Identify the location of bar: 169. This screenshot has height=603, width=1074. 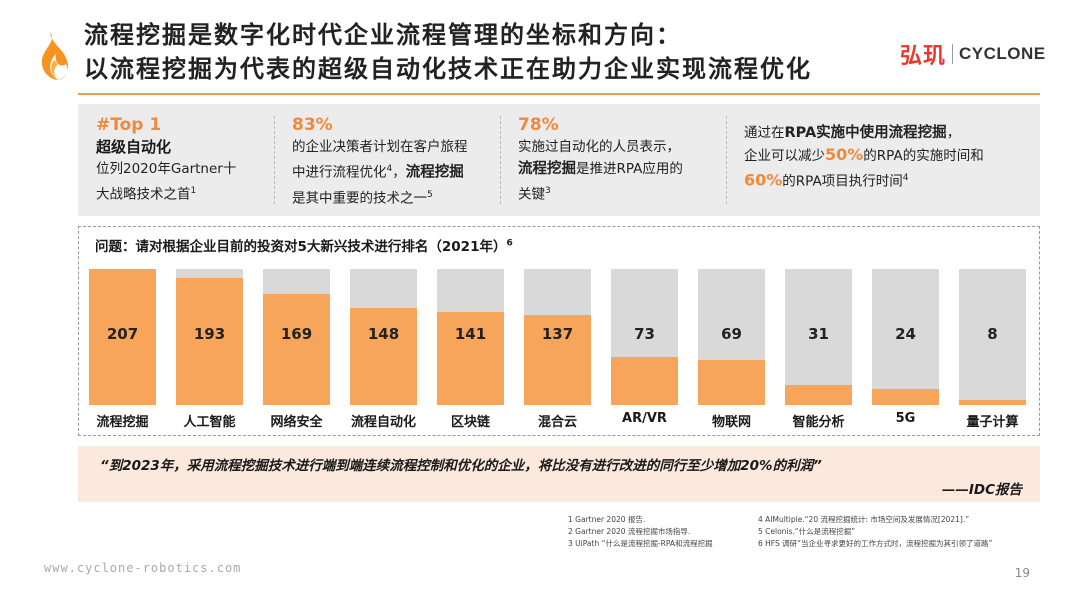
(296, 337).